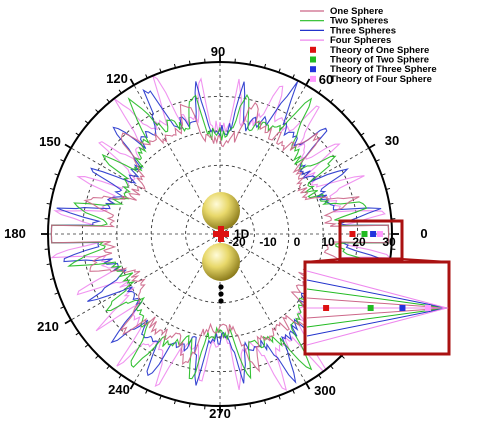 The image size is (487, 423). Describe the element at coordinates (359, 242) in the screenshot. I see `radial-tick-label: 20` at that location.